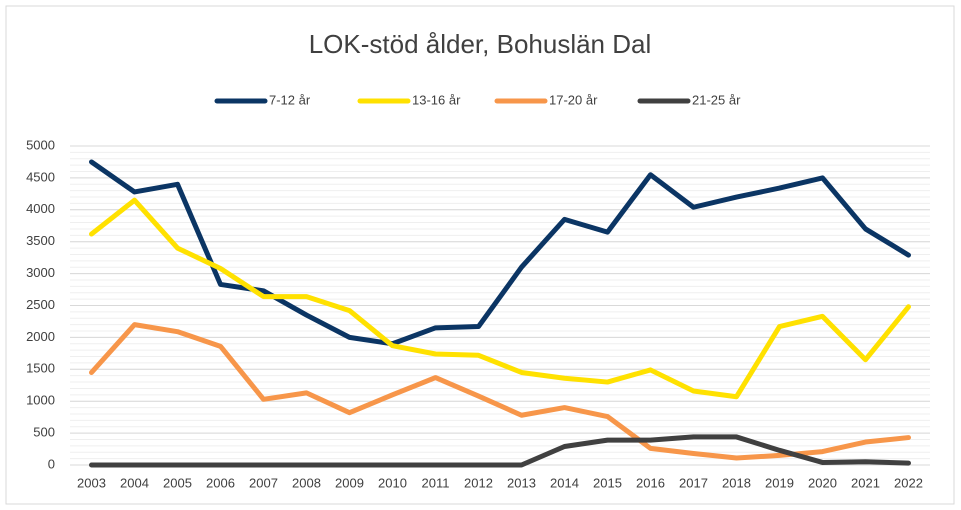 The width and height of the screenshot is (961, 510). Describe the element at coordinates (436, 99) in the screenshot. I see `legend-label: 13-16 år` at that location.